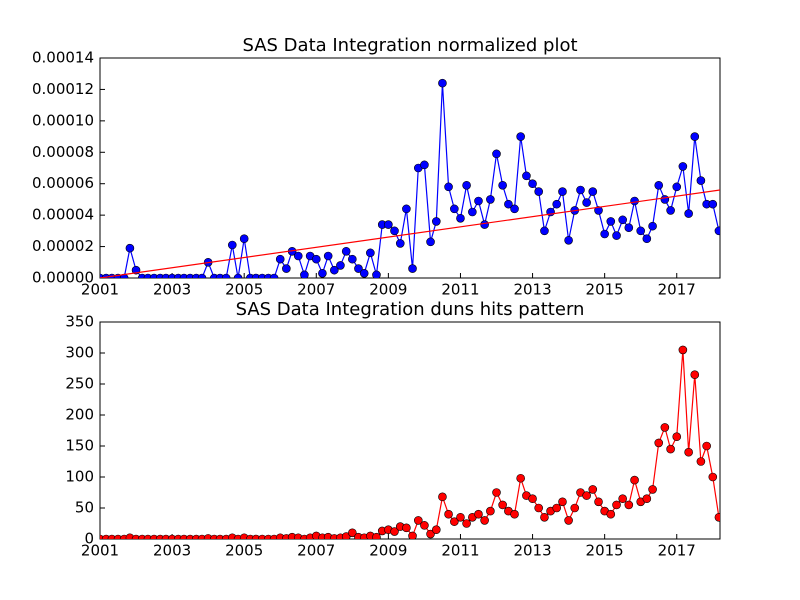  Describe the element at coordinates (79, 322) in the screenshot. I see `y-tick-label: 350` at that location.